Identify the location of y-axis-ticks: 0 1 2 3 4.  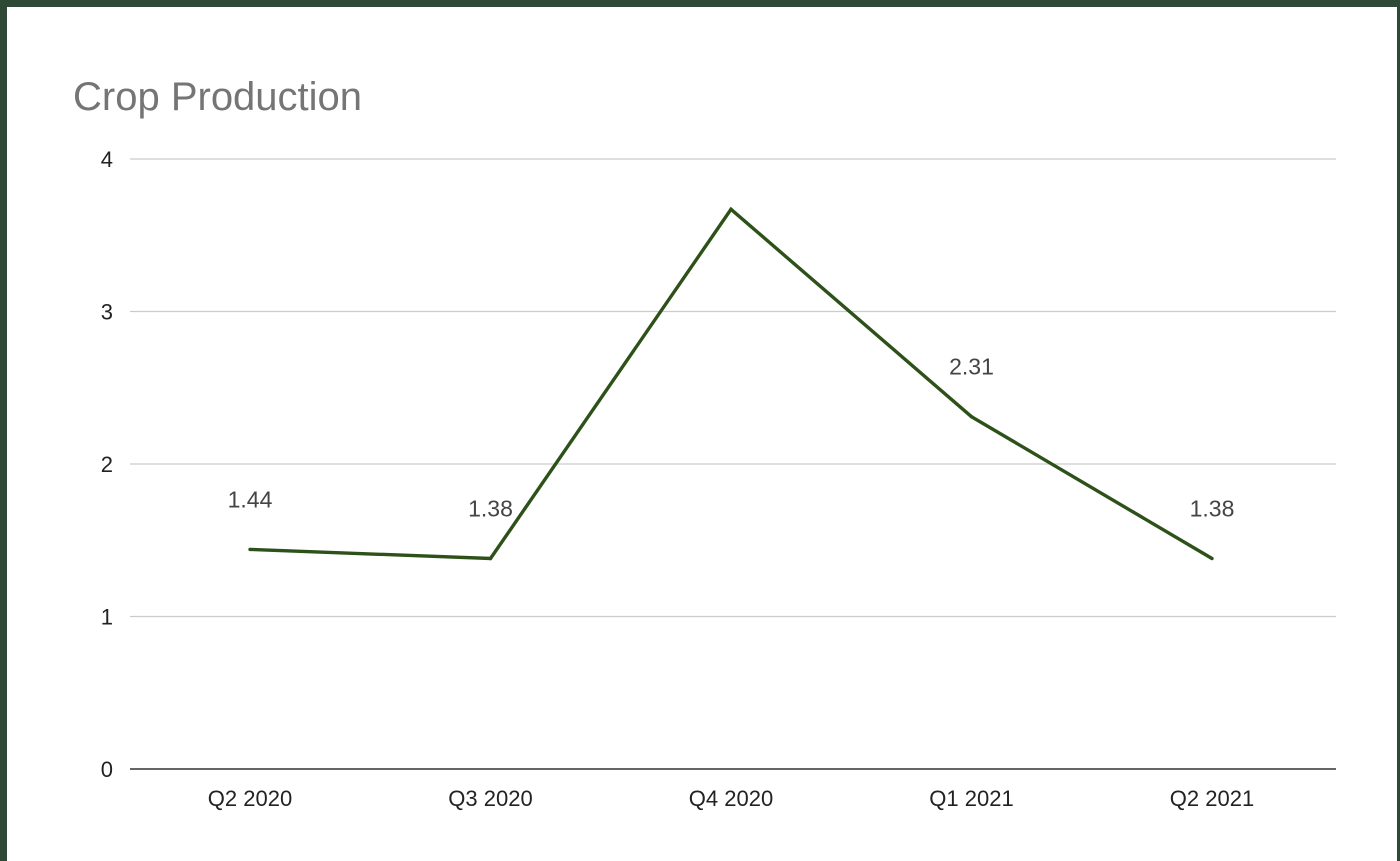
(107, 464).